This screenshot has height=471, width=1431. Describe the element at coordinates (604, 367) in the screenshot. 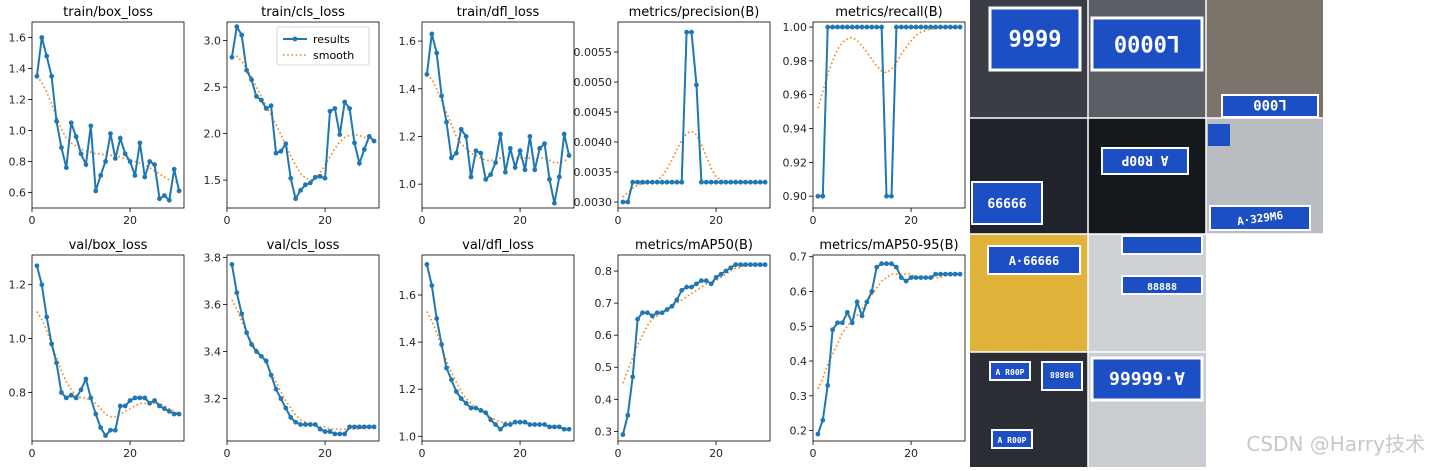

I see `y-tick-label: 0.5` at that location.